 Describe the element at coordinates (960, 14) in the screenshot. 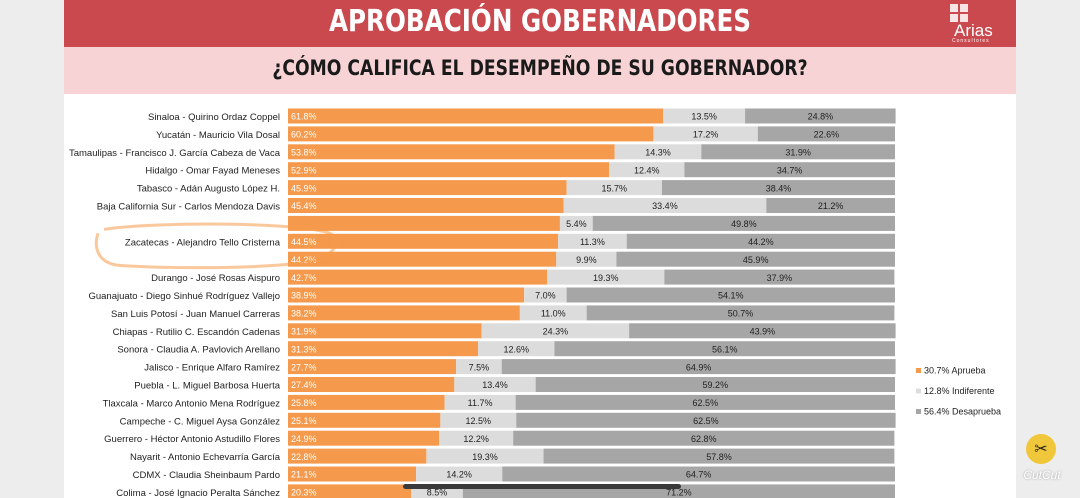

I see `logo-mark-icon` at that location.